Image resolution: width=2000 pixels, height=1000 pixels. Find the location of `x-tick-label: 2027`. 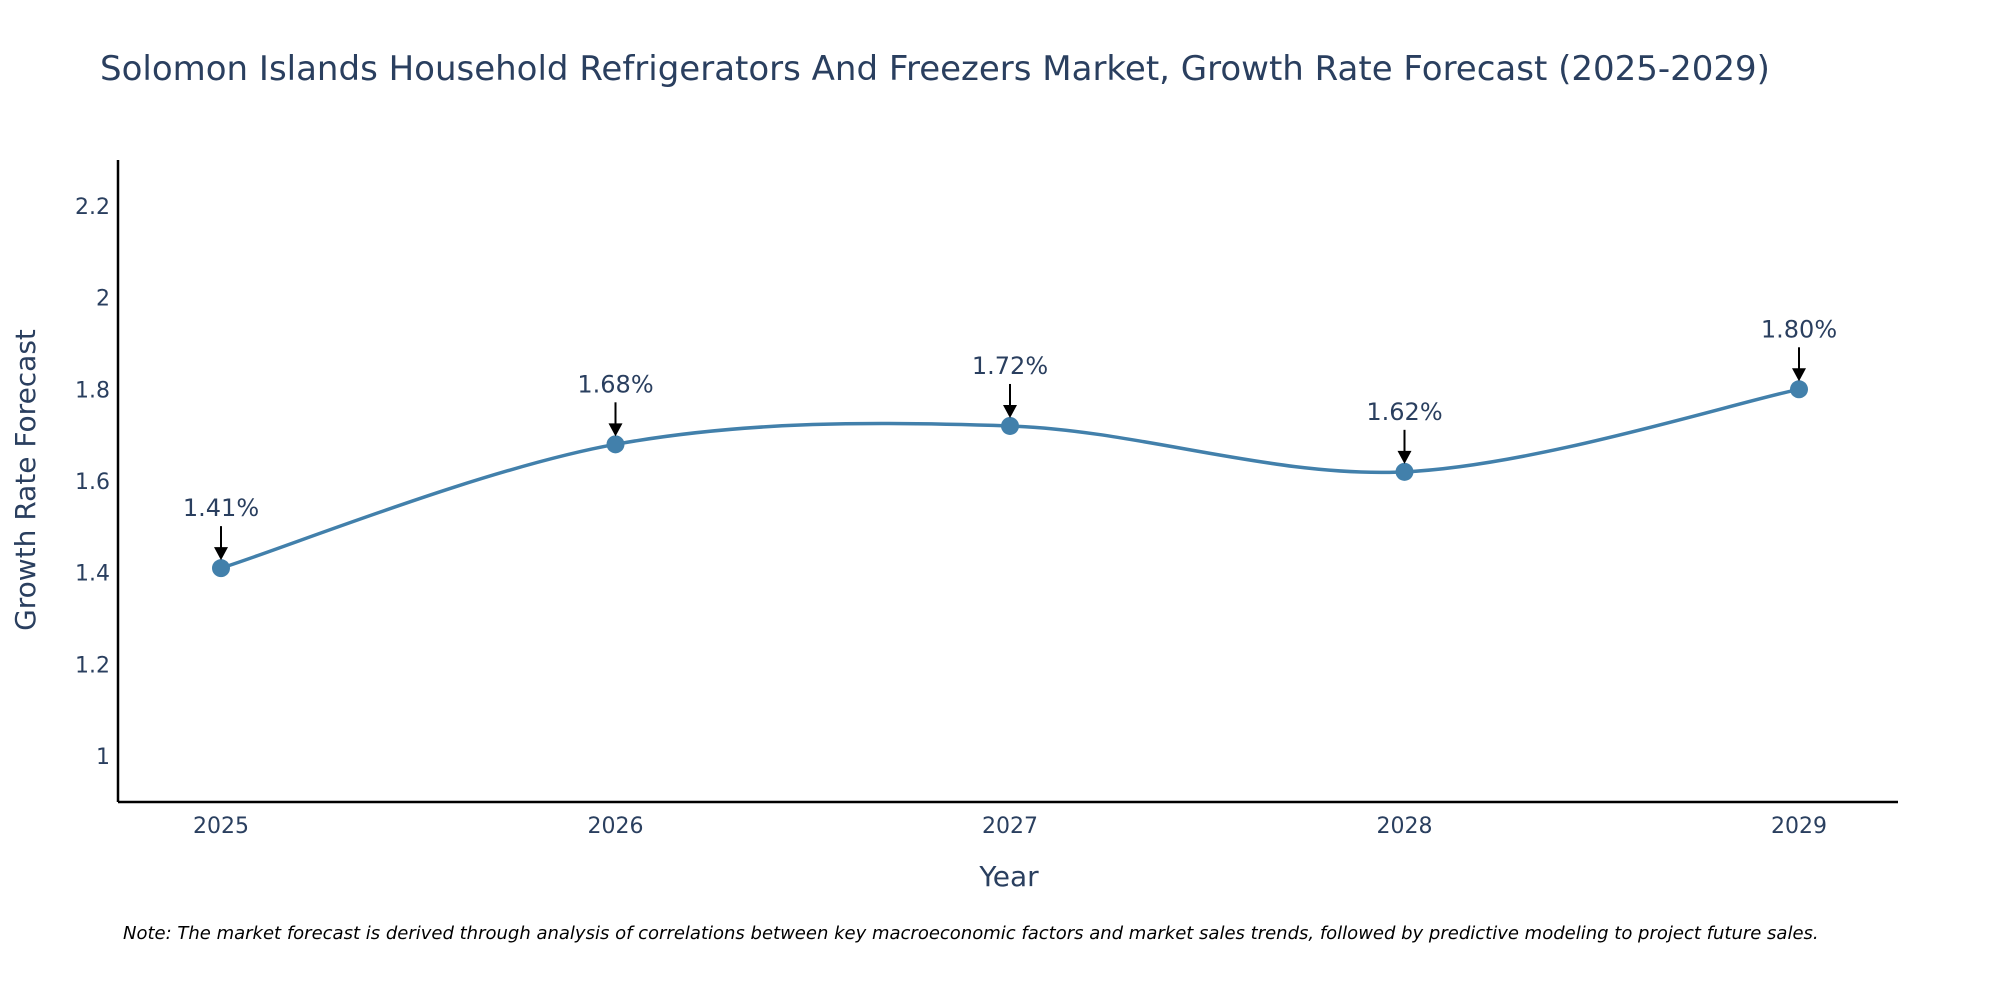

x-tick-label: 2027 is located at coordinates (1010, 826).